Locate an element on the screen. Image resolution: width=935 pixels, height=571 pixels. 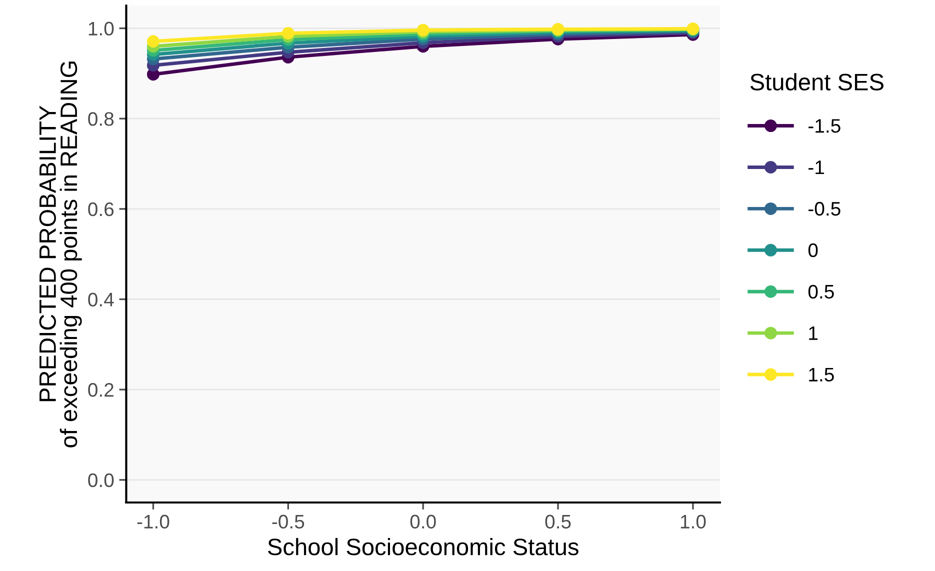
x-tick-label: -1.0 is located at coordinates (153, 521).